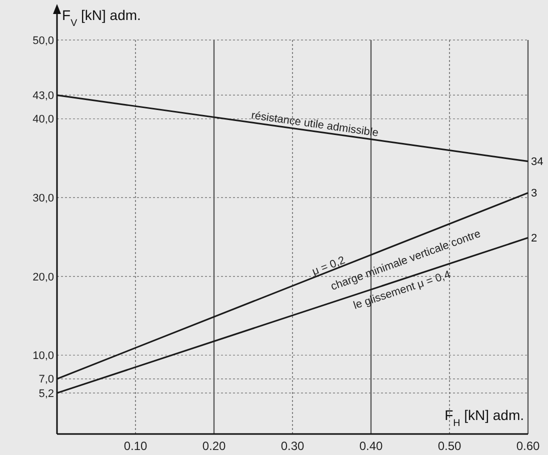  I want to click on text: 3, so click(534, 194).